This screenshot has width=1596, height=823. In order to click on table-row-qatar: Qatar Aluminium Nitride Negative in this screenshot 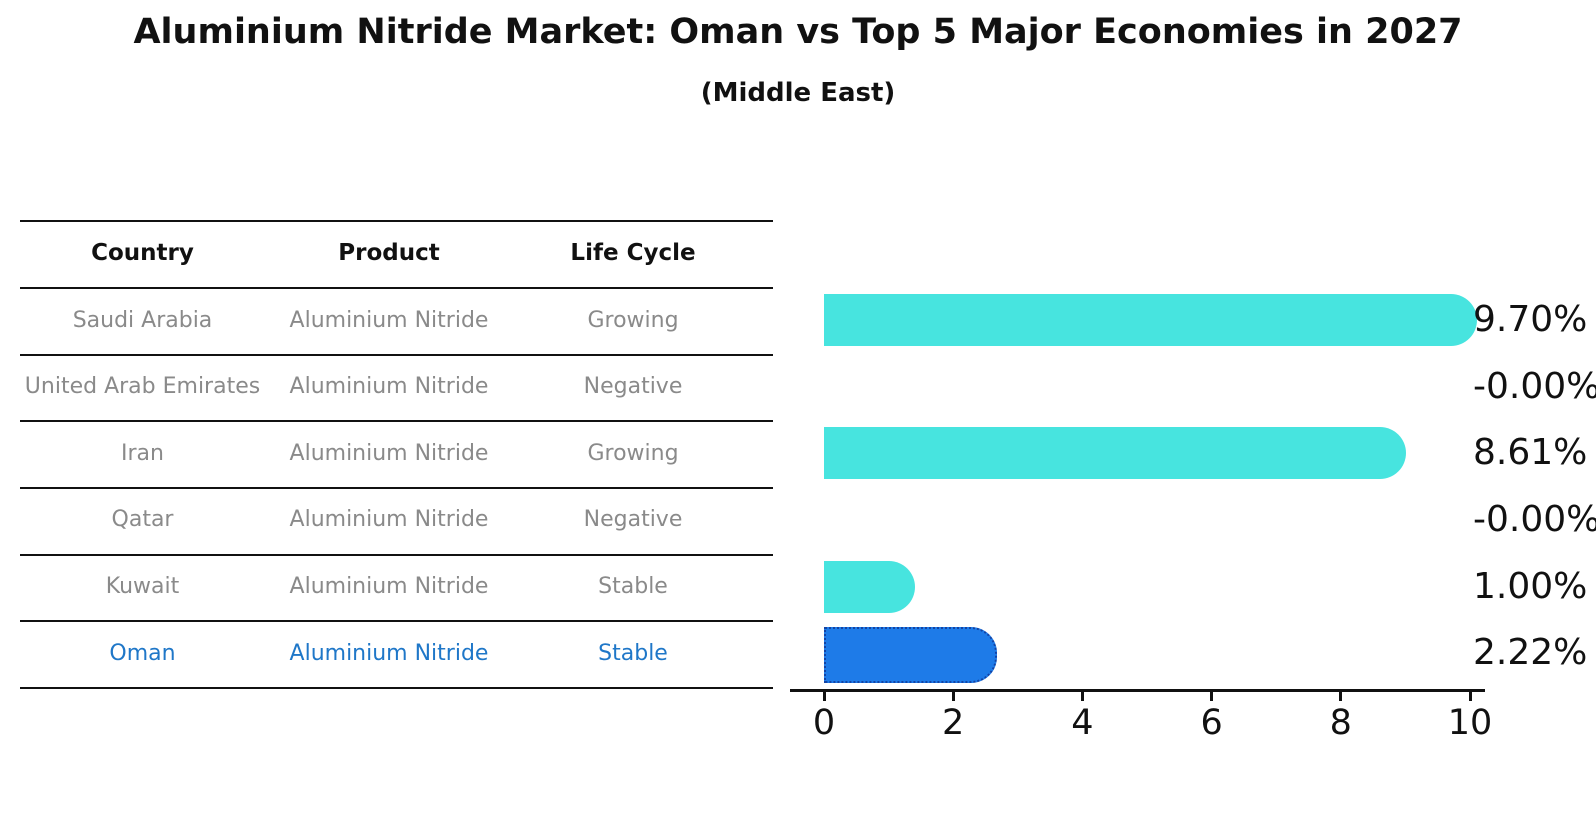, I will do `click(396, 520)`.